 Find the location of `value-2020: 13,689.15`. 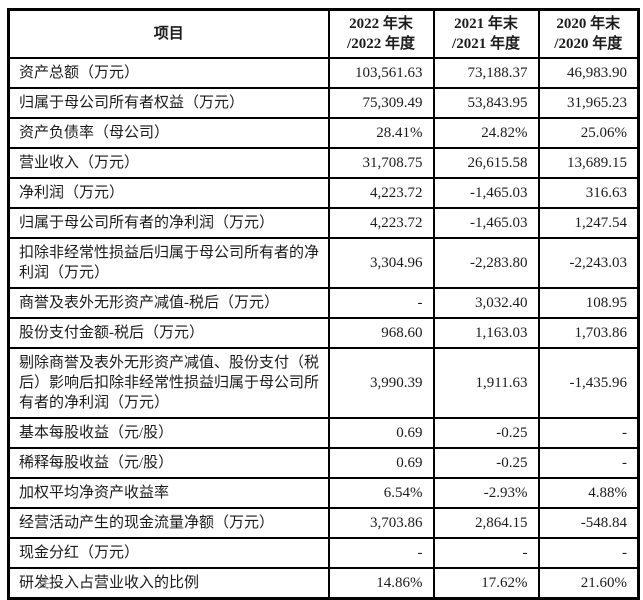

value-2020: 13,689.15 is located at coordinates (588, 163).